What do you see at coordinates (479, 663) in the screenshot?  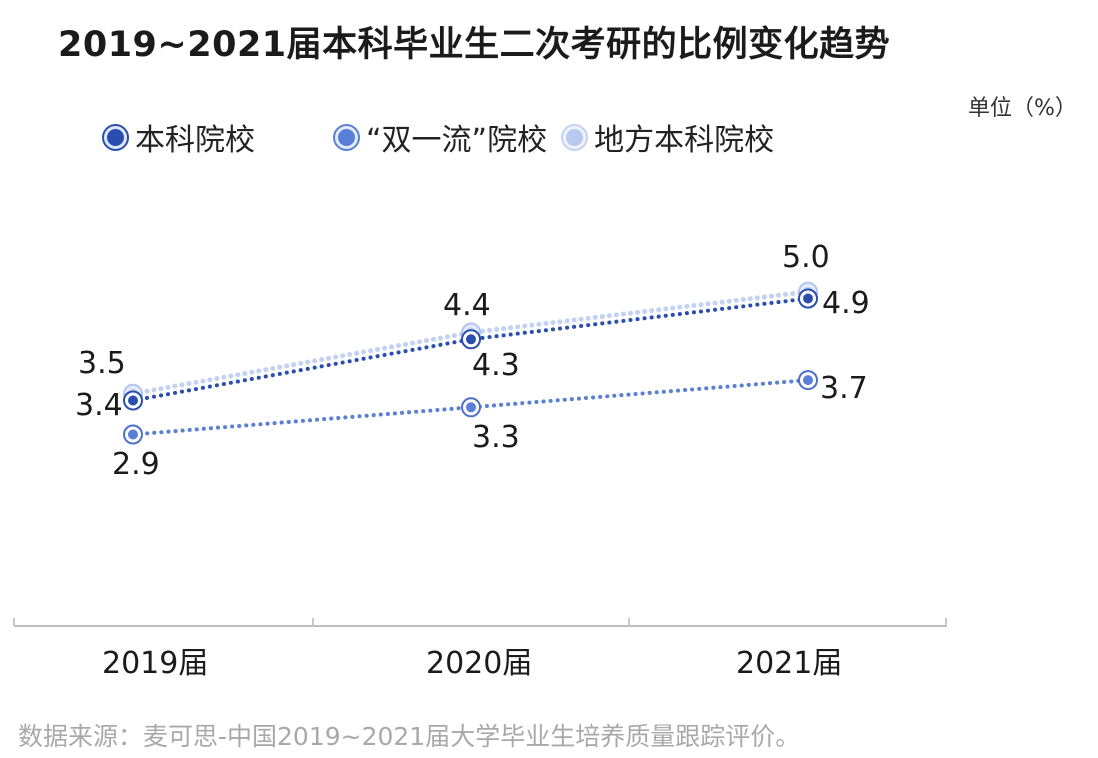 I see `x-tick-label: 2020届` at bounding box center [479, 663].